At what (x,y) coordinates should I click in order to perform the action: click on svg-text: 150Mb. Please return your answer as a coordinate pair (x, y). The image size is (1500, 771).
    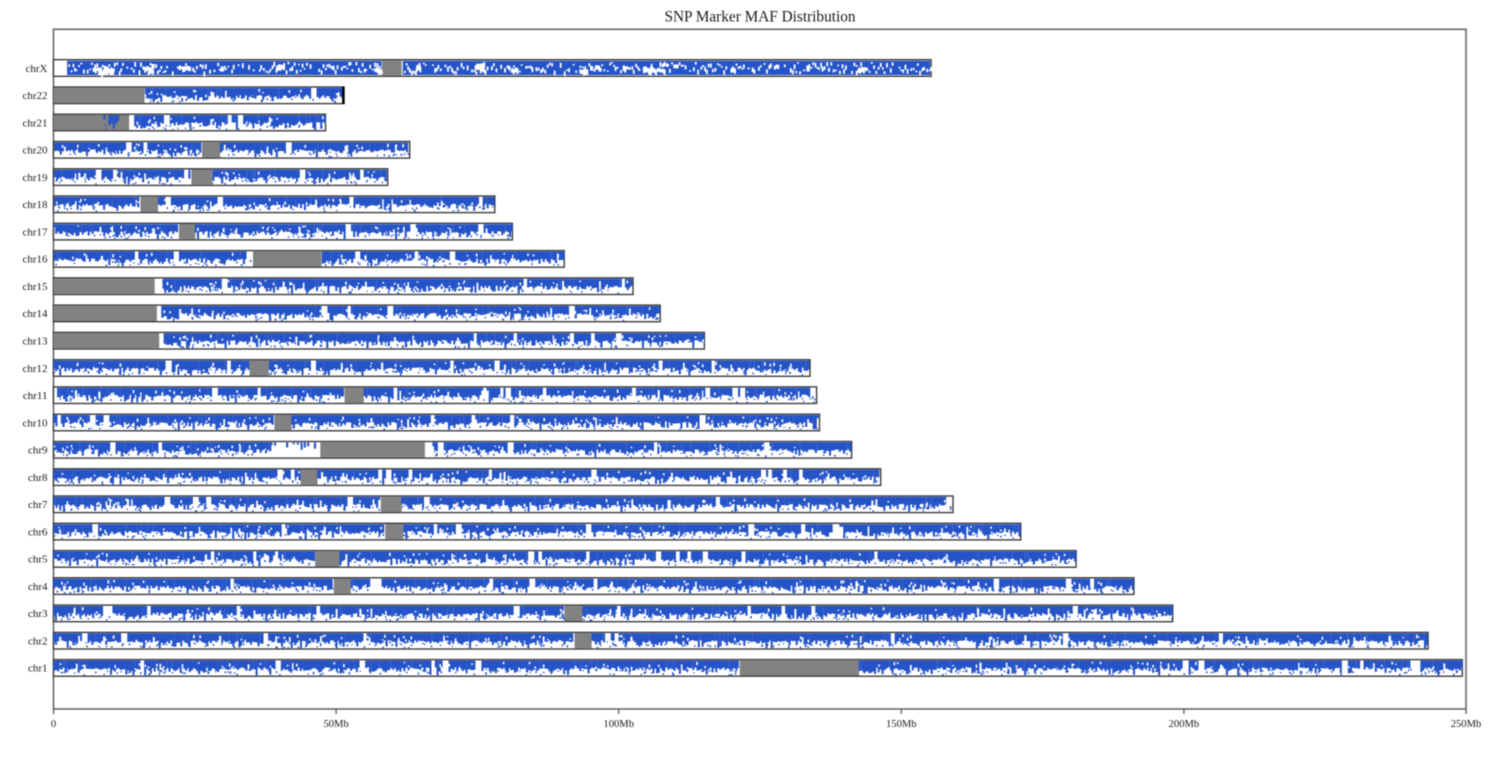
    Looking at the image, I should click on (901, 724).